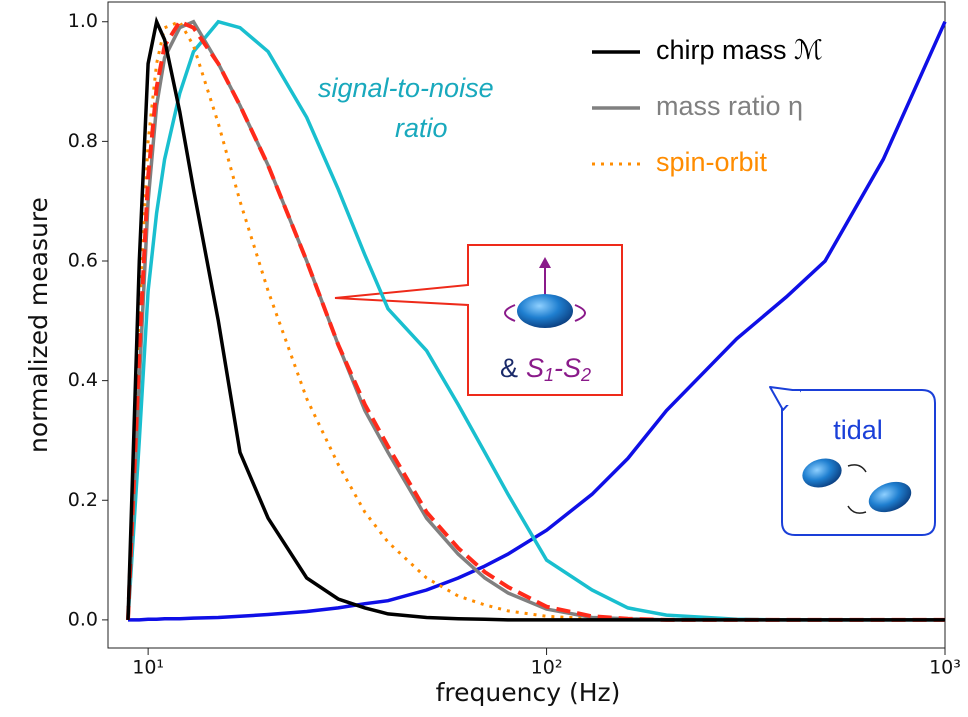 The height and width of the screenshot is (717, 968). Describe the element at coordinates (729, 106) in the screenshot. I see `legend-label: mass ratio η` at that location.